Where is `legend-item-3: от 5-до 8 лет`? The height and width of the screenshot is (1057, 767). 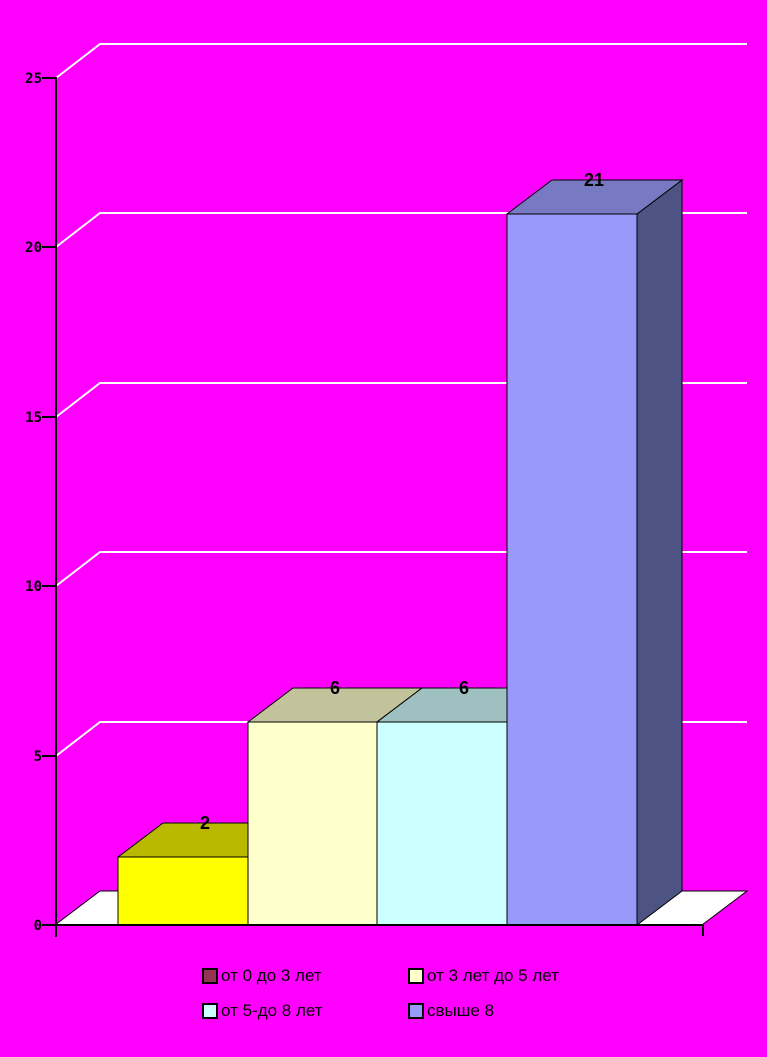
legend-item-3: от 5-до 8 лет is located at coordinates (262, 1011).